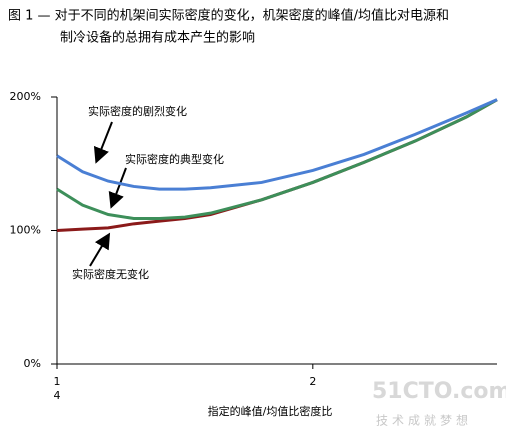 The width and height of the screenshot is (506, 439). Describe the element at coordinates (174, 159) in the screenshot. I see `annotation: 实际密度的典型变化` at that location.